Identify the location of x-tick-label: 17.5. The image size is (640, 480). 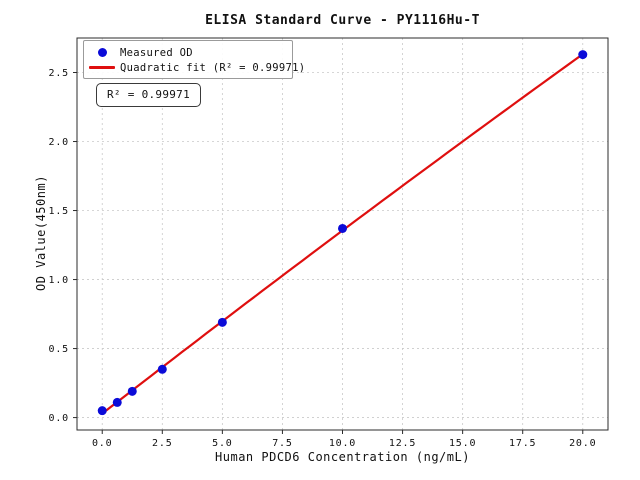
(522, 443).